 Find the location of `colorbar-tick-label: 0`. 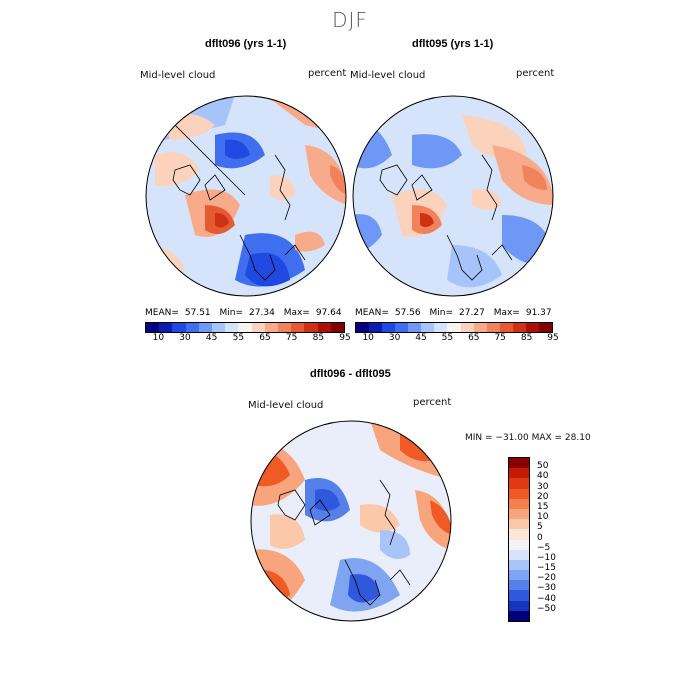

colorbar-tick-label: 0 is located at coordinates (540, 537).